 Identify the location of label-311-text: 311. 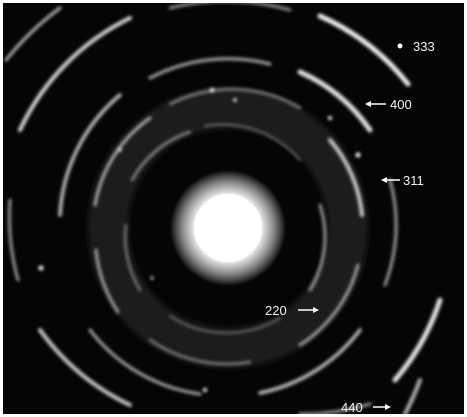
(413, 180).